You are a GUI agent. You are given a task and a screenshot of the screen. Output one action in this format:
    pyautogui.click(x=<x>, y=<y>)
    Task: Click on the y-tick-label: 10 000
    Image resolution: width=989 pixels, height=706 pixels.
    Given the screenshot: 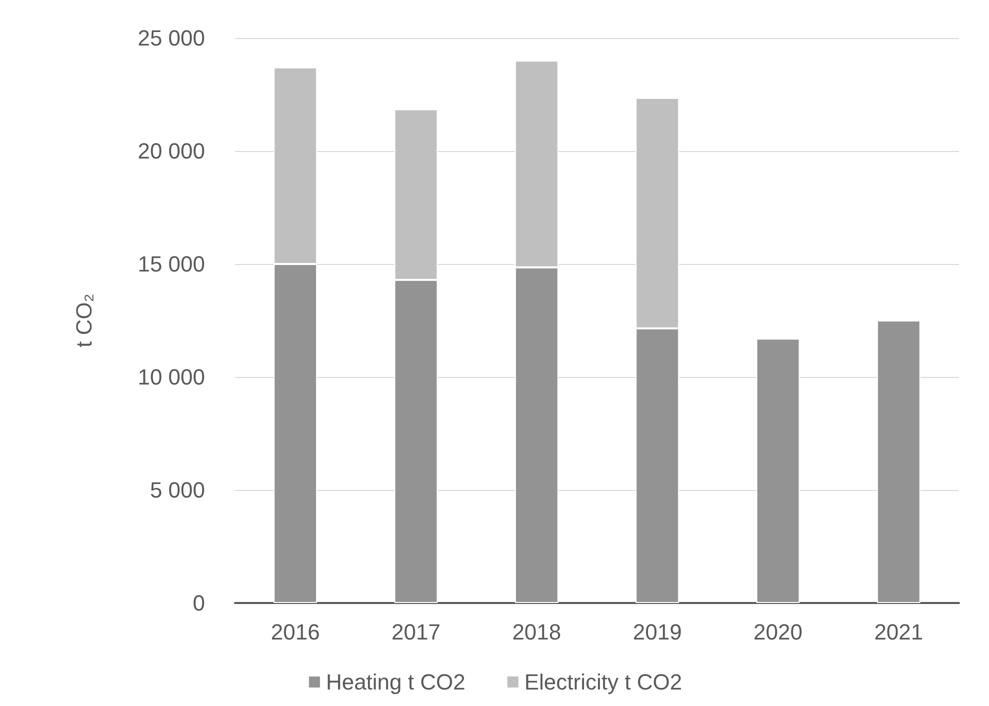 What is the action you would take?
    pyautogui.click(x=171, y=377)
    